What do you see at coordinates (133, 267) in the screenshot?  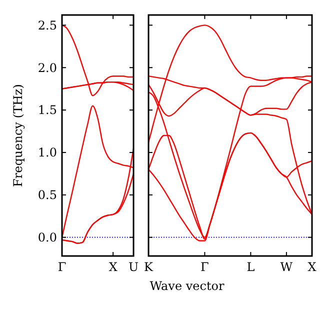 I see `x-tick-label: U` at bounding box center [133, 267].